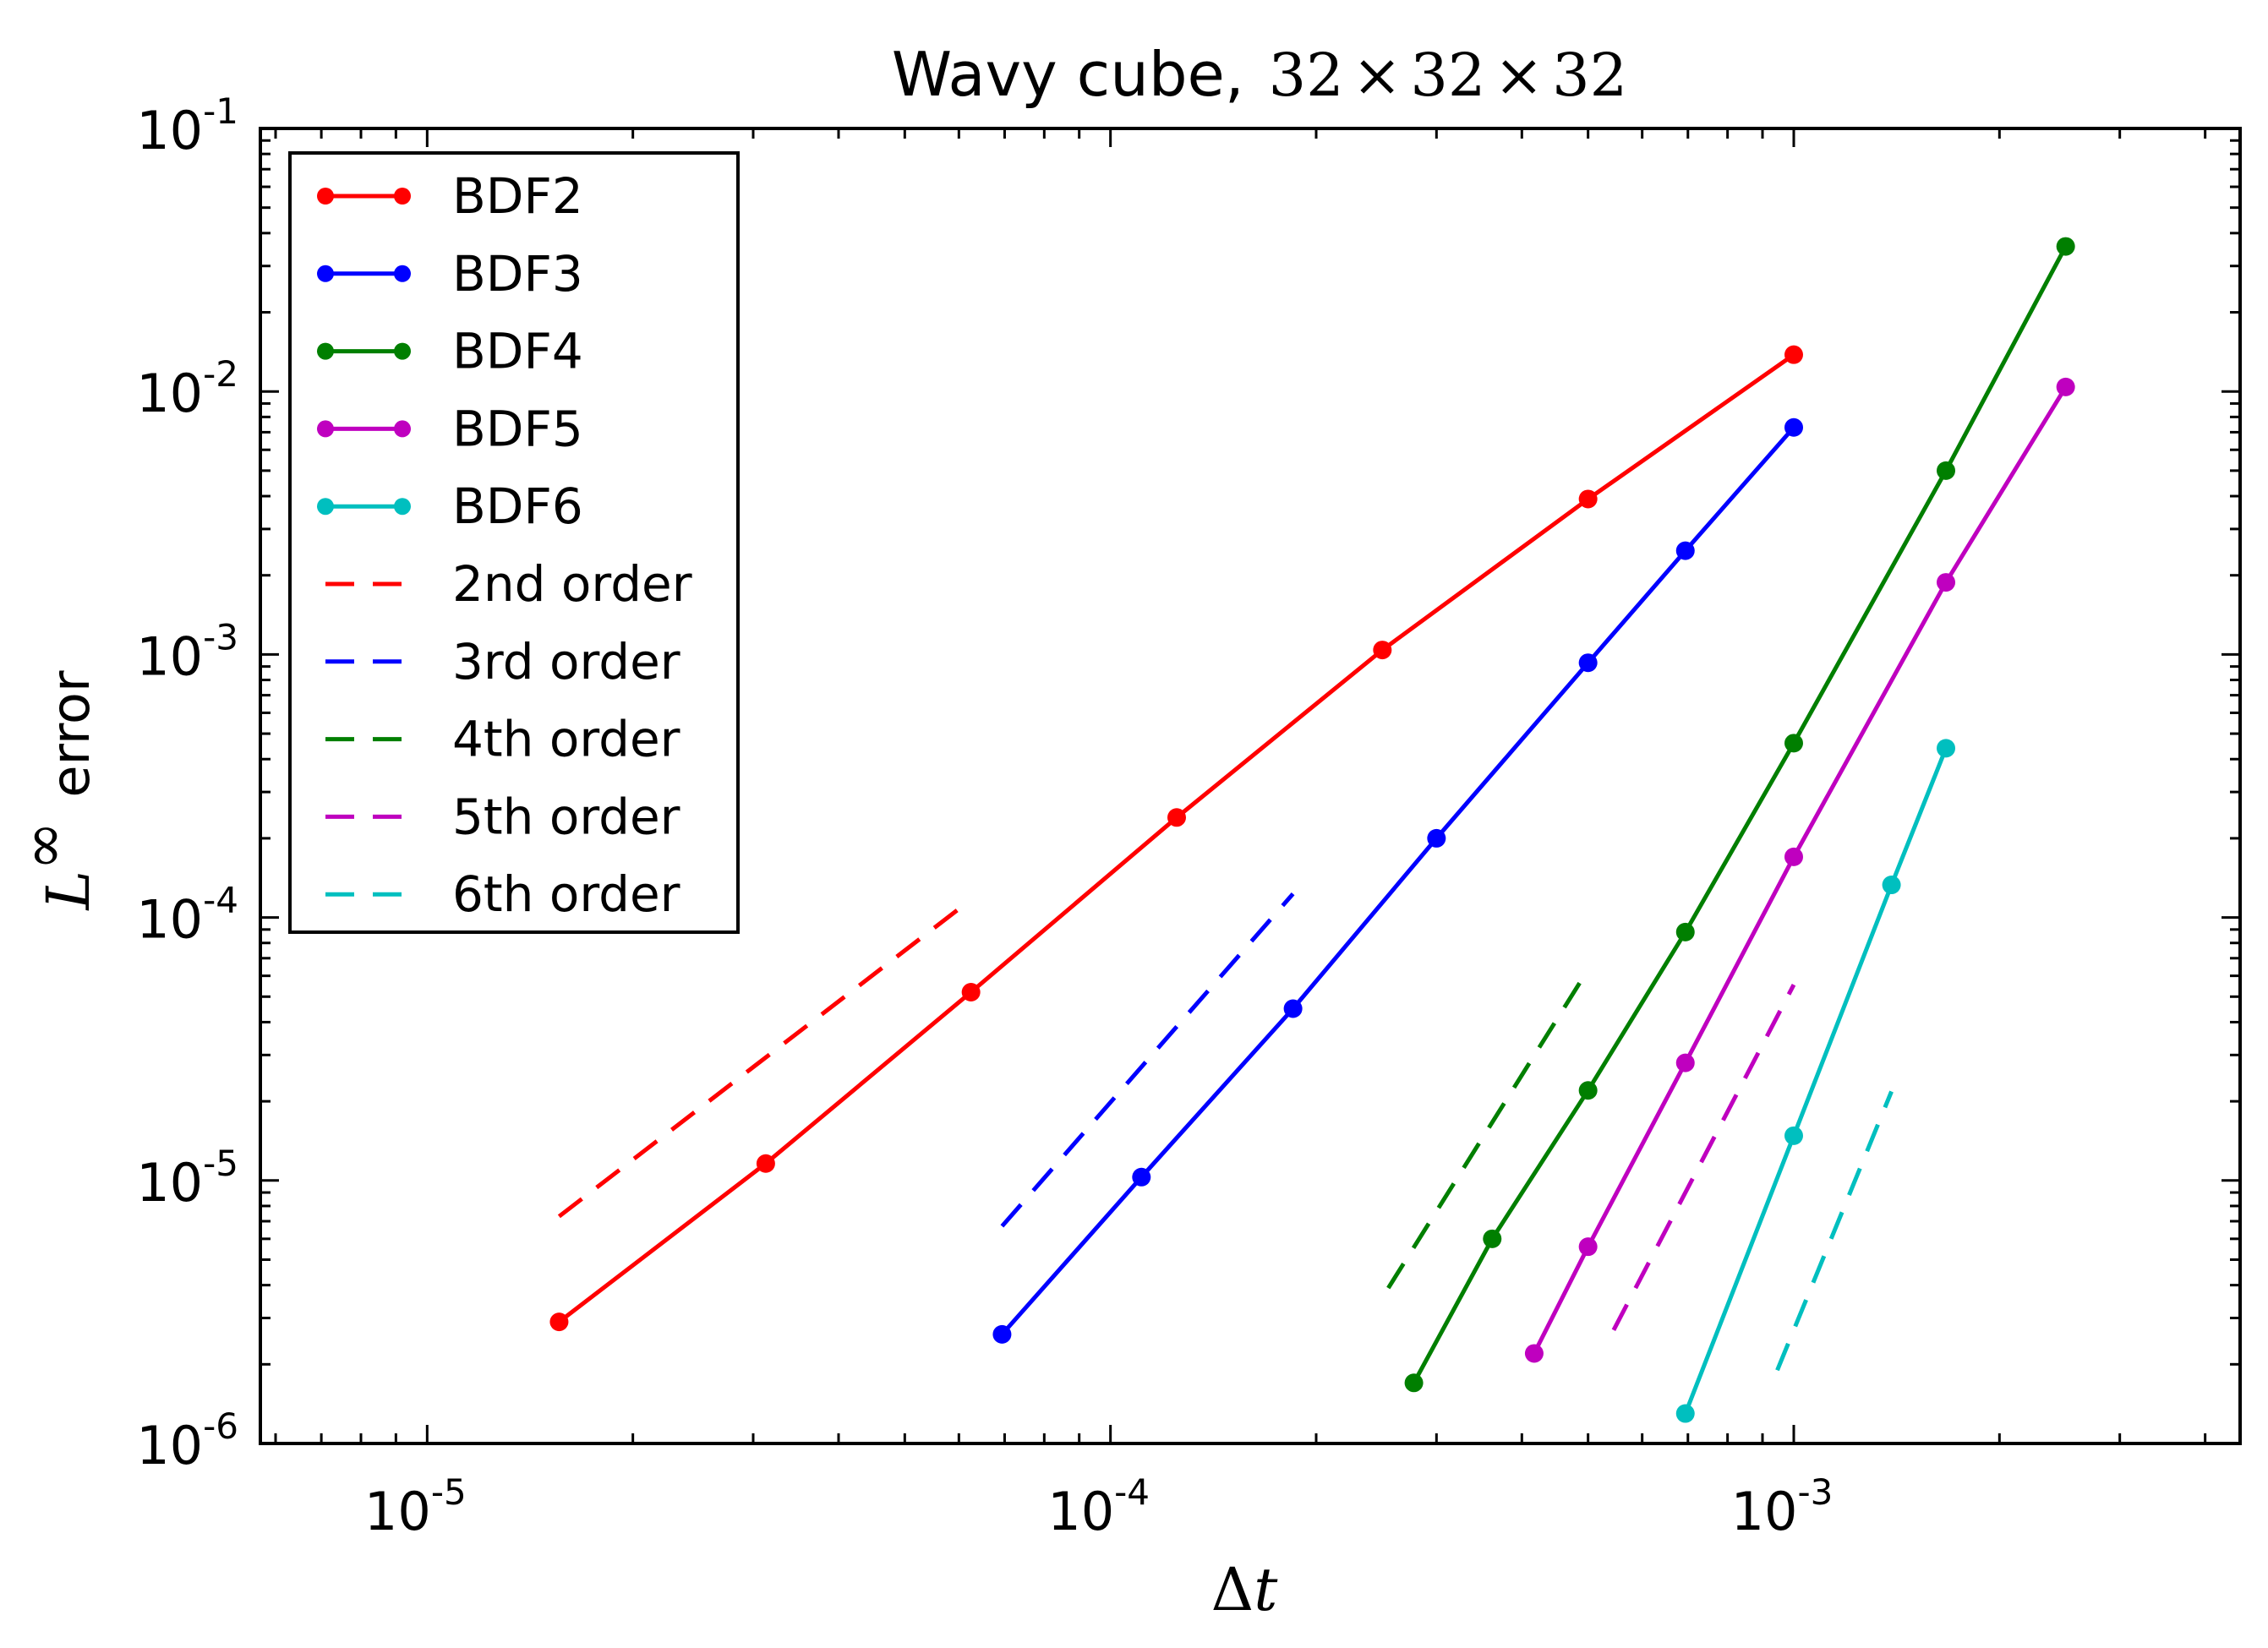  What do you see at coordinates (450, 506) in the screenshot?
I see `legend-item-bdf6: BDF6` at bounding box center [450, 506].